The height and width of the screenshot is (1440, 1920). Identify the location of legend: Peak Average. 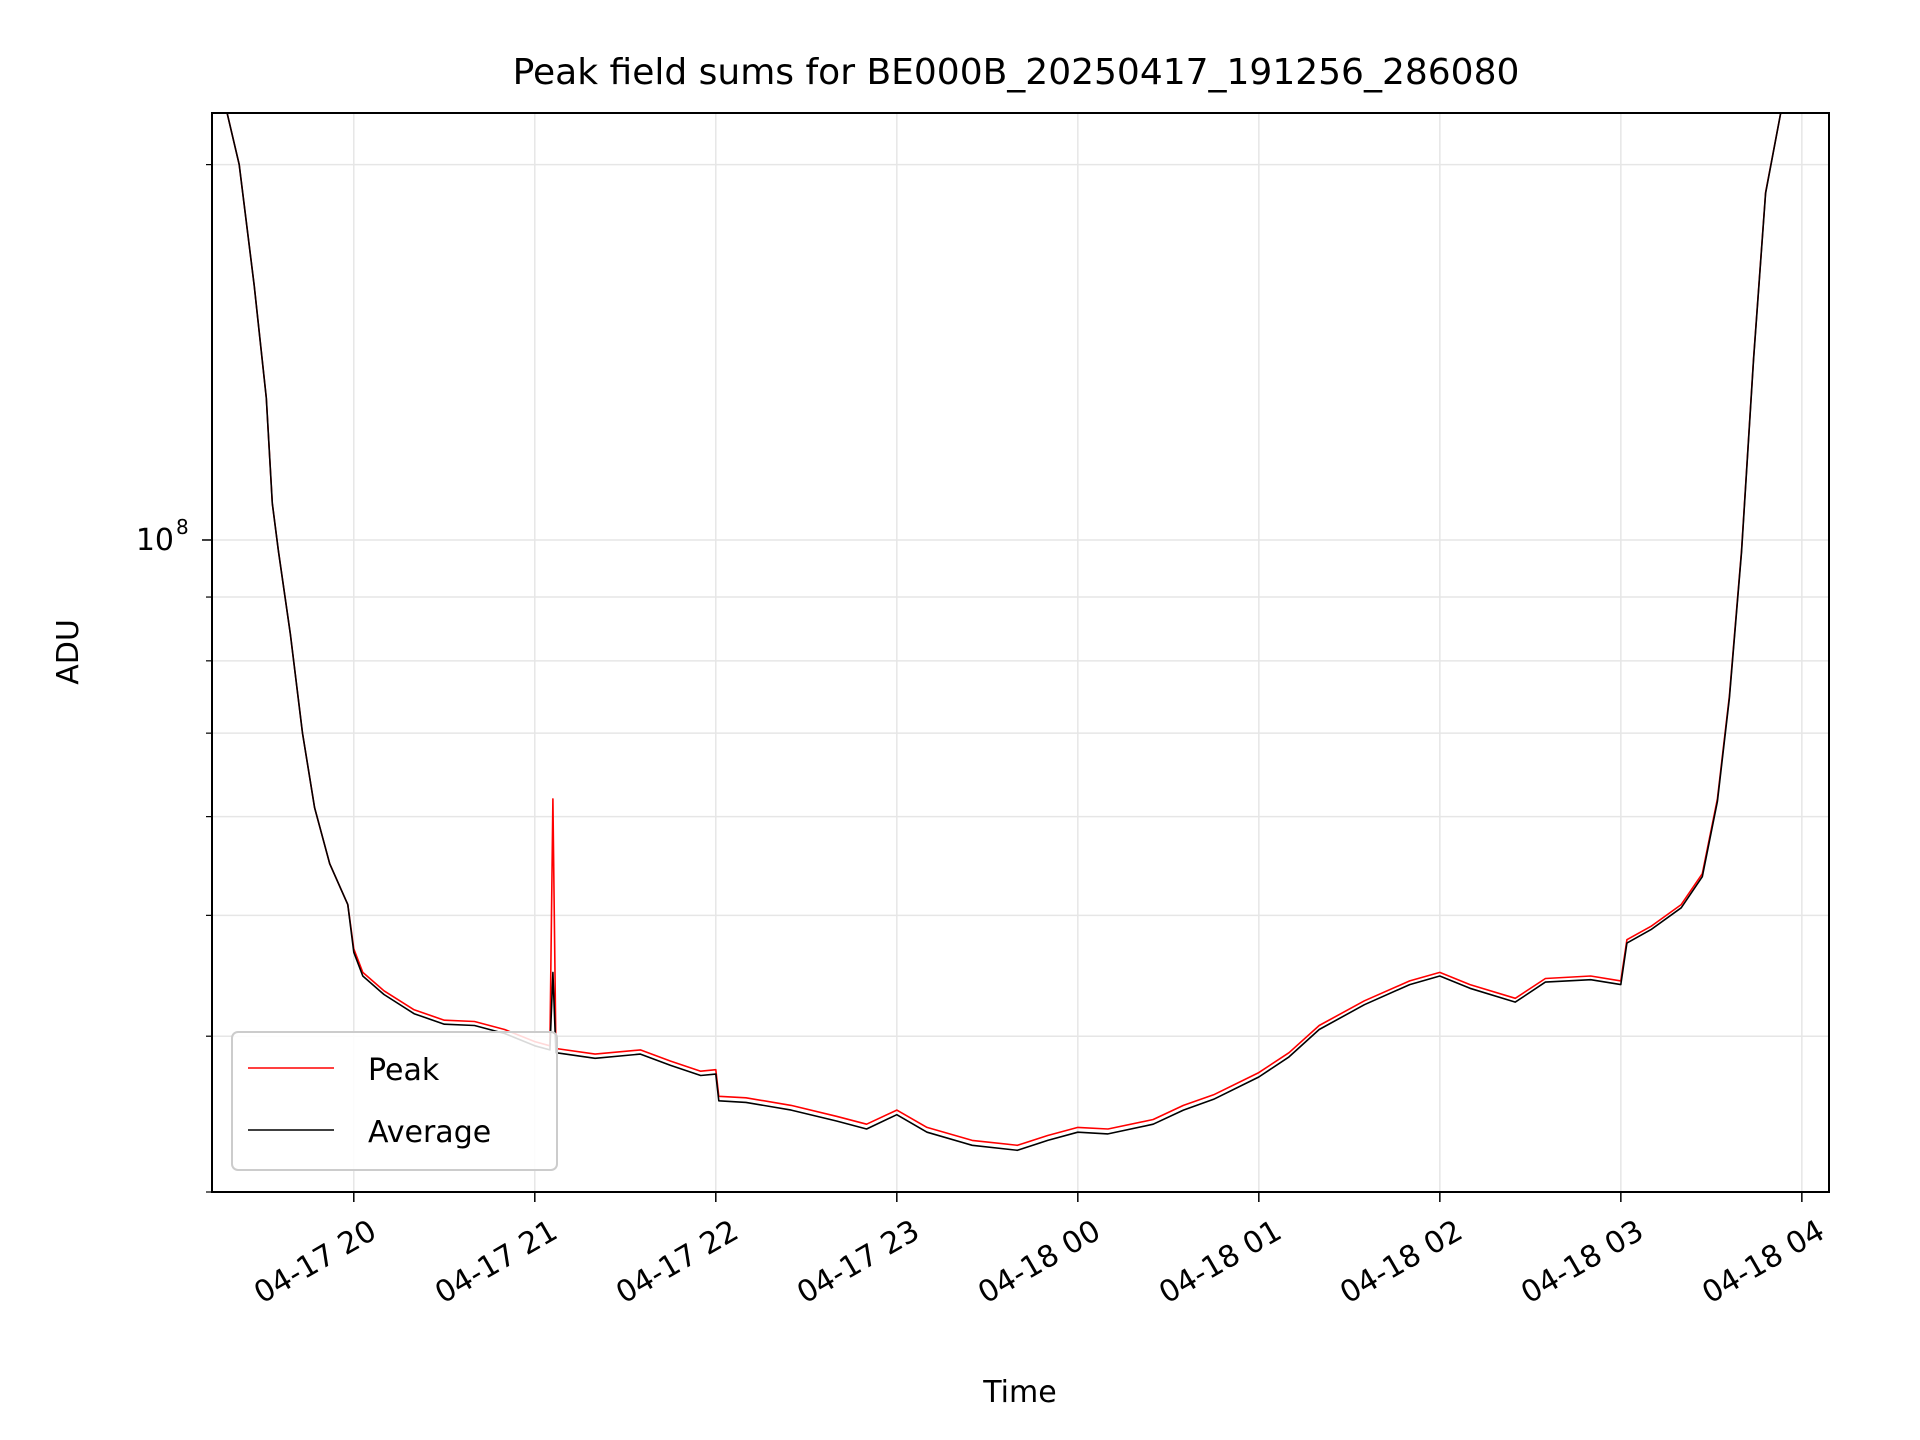
(394, 1101).